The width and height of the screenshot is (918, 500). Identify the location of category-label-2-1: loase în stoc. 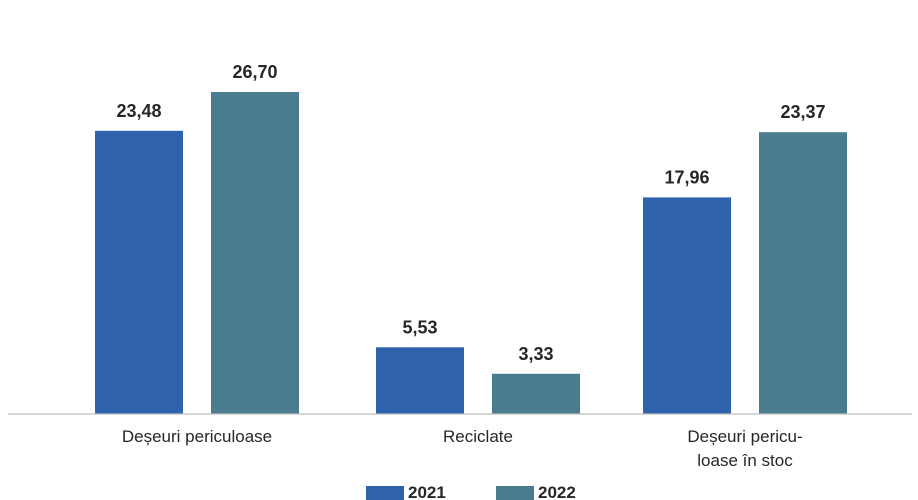
(745, 460).